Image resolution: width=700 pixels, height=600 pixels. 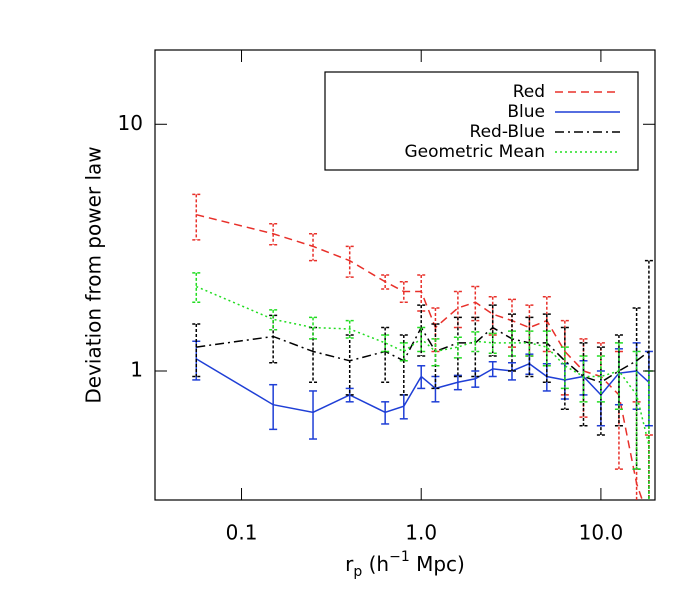 I want to click on legend-label: Red-Blue, so click(x=507, y=132).